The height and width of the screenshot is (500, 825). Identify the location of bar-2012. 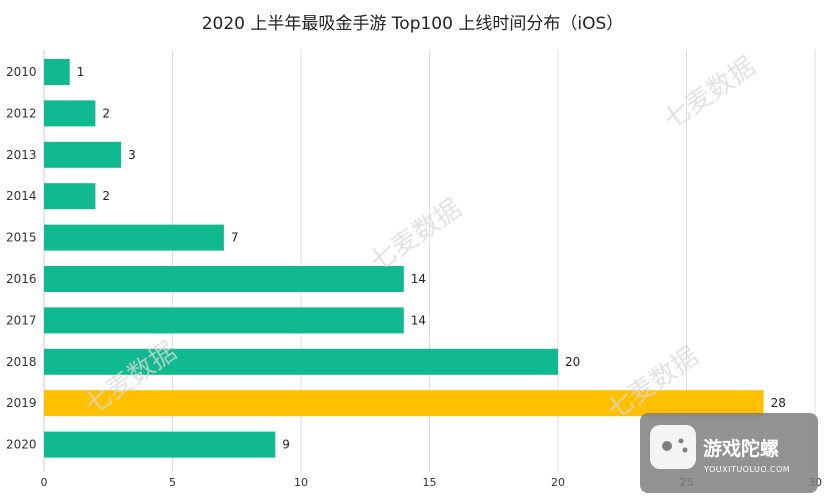
(70, 113).